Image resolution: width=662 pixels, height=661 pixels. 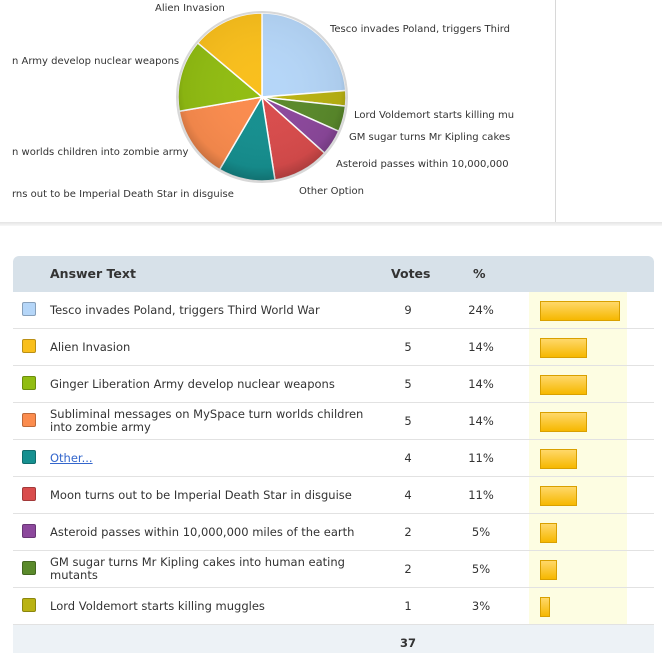 I want to click on pie-label-ginger: n Army develop nuclear weapons, so click(x=95, y=61).